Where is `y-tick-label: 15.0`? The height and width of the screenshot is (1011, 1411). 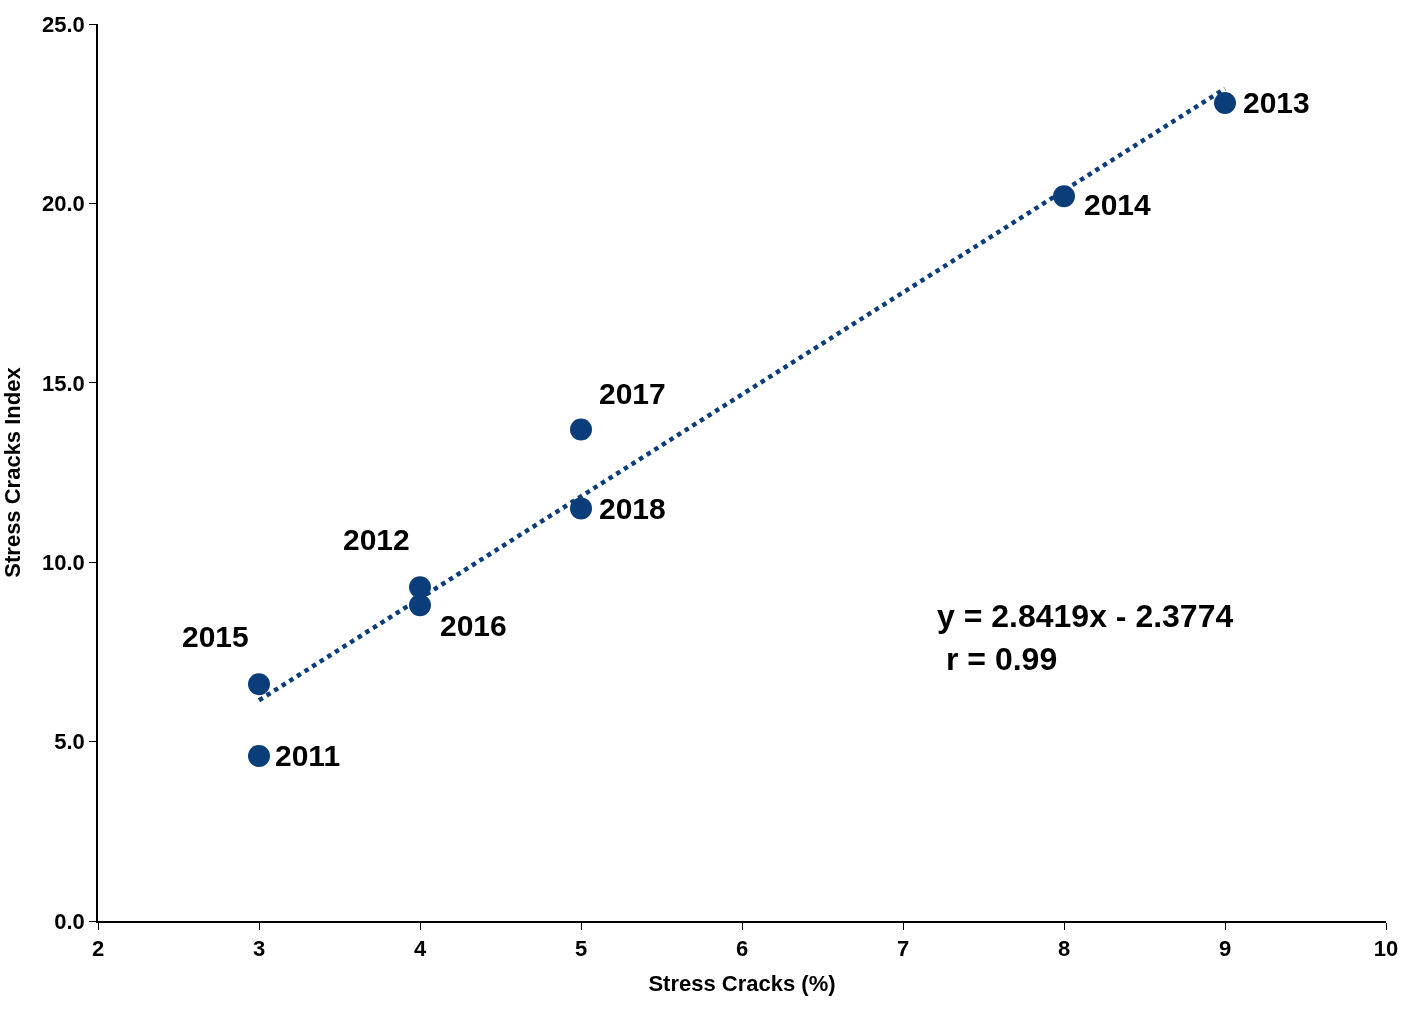
y-tick-label: 15.0 is located at coordinates (63, 383).